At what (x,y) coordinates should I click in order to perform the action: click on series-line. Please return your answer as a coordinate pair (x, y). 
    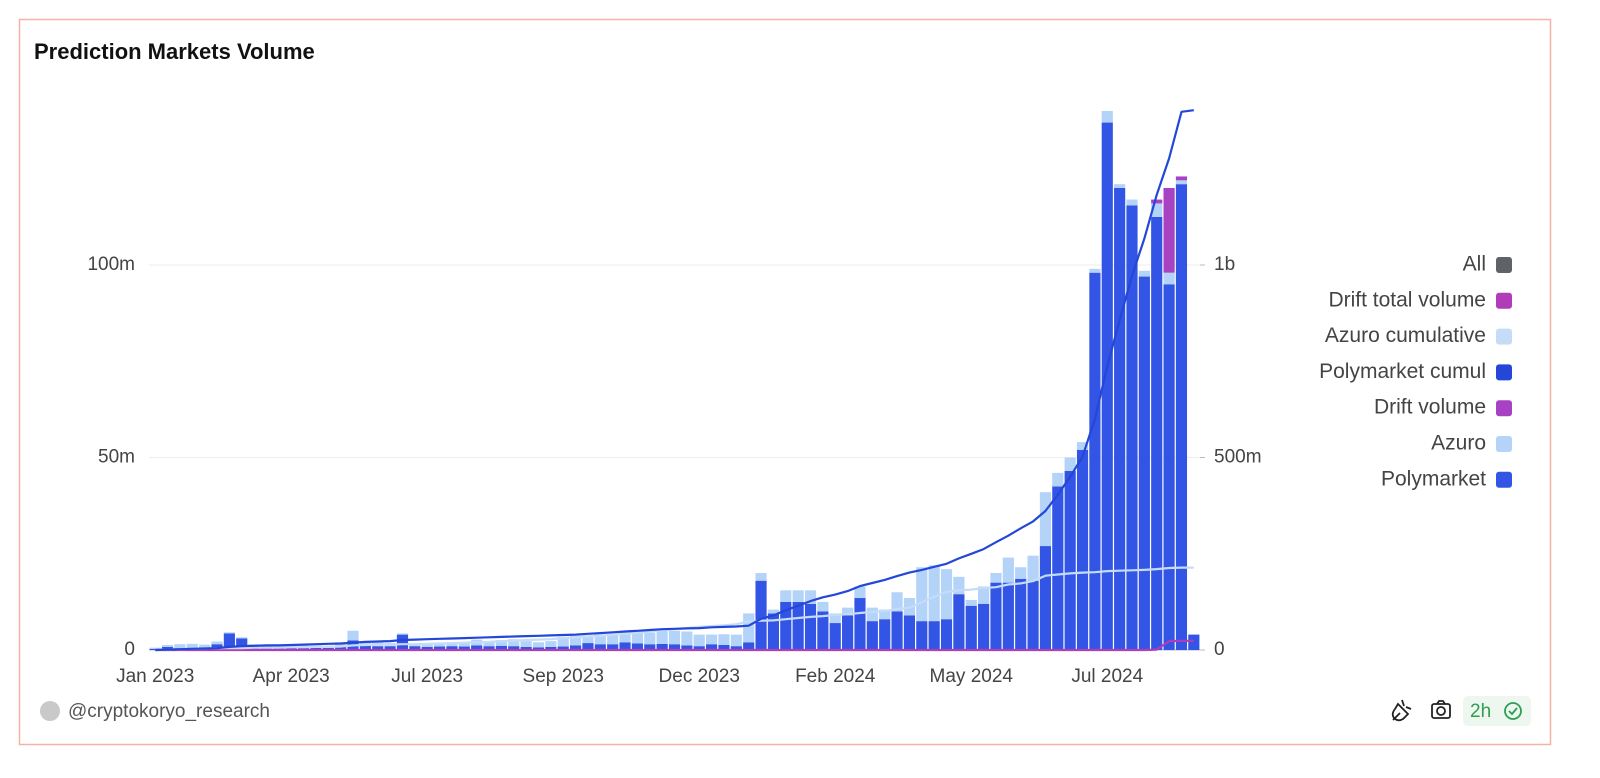
    Looking at the image, I should click on (674, 645).